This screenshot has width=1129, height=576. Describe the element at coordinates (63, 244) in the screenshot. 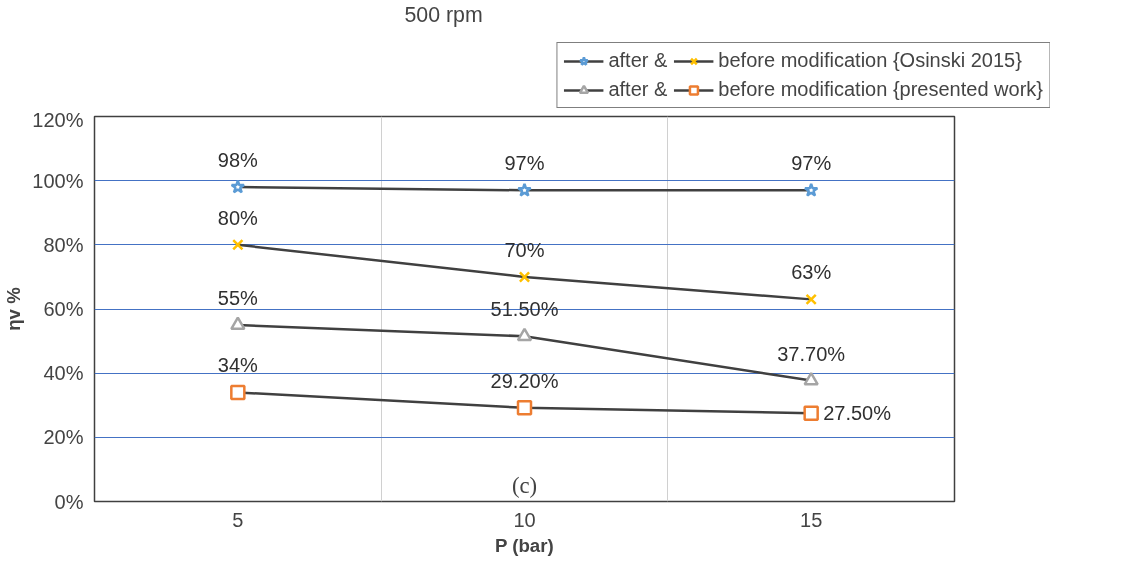

I see `y-tick-label: 80%` at that location.